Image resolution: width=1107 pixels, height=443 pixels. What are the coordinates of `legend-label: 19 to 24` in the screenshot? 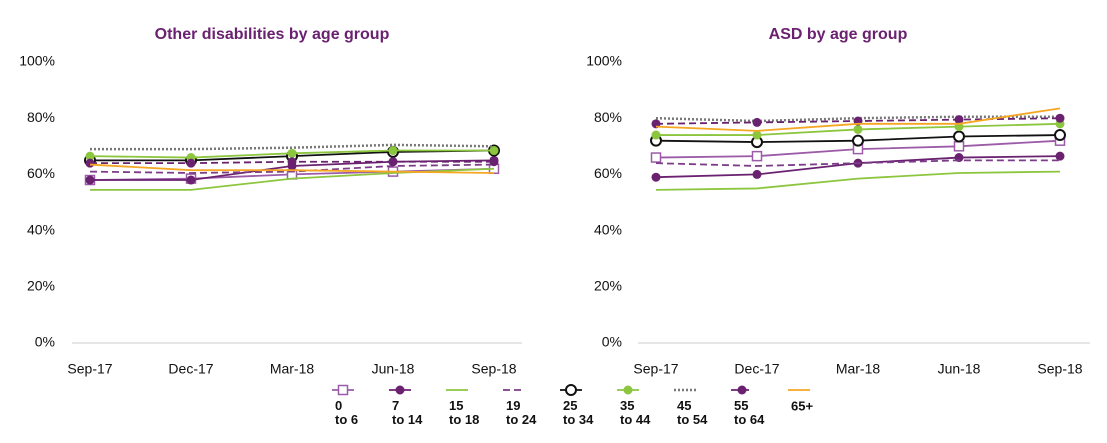 It's located at (521, 412).